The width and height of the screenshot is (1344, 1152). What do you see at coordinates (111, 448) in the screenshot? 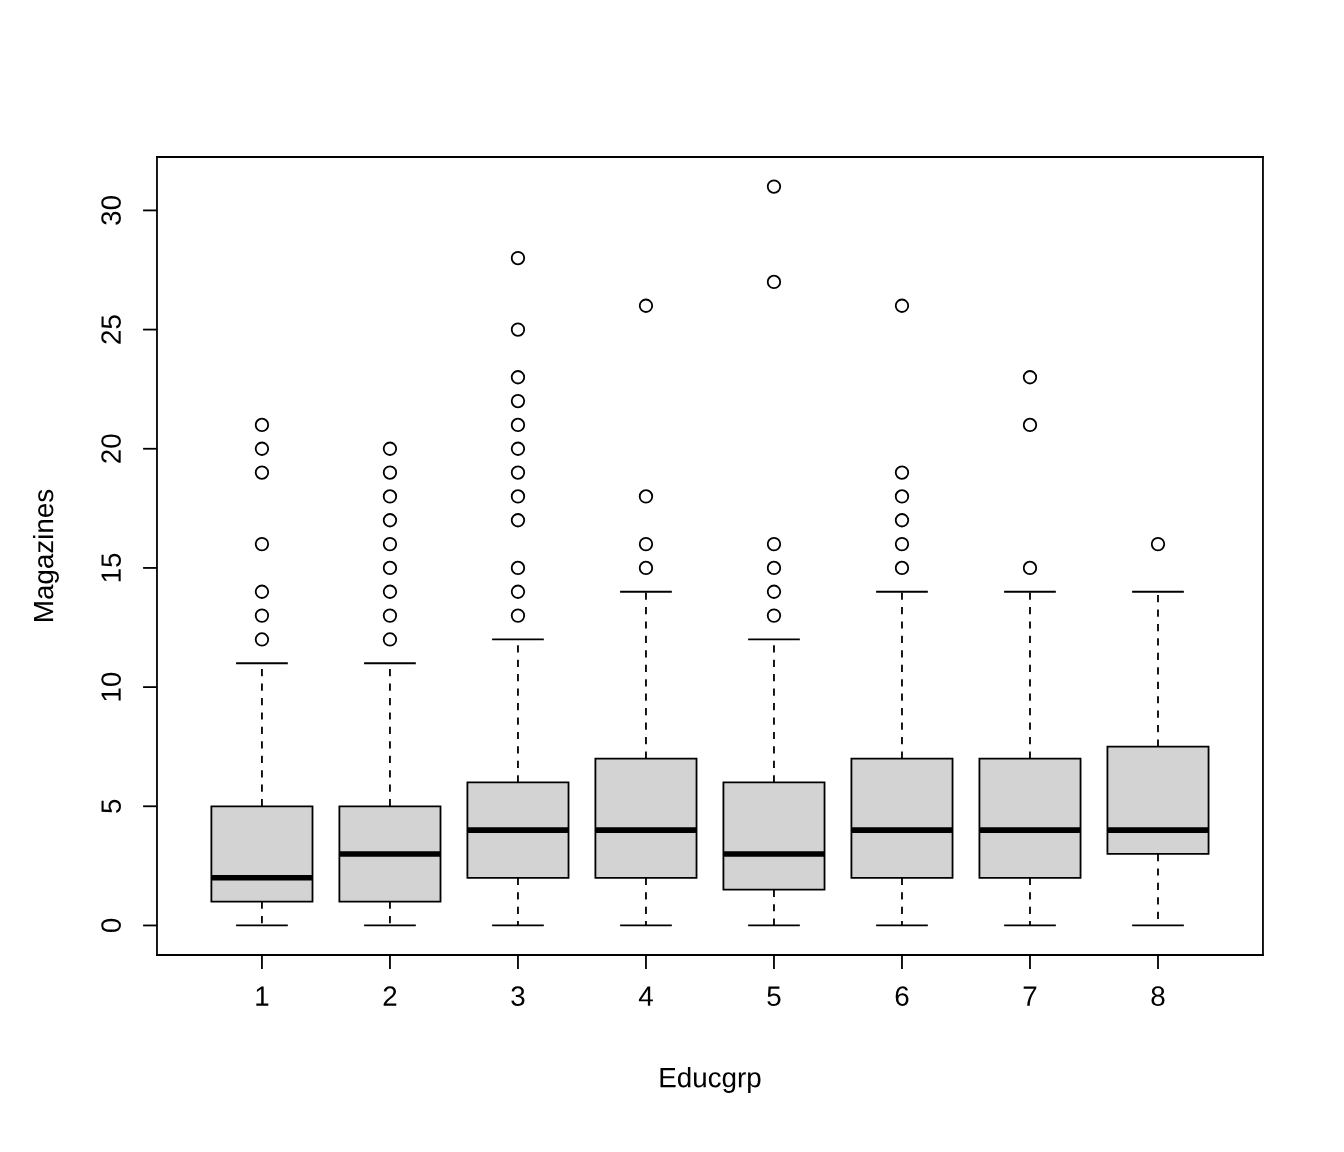
I see `y-tick-label: 20` at bounding box center [111, 448].